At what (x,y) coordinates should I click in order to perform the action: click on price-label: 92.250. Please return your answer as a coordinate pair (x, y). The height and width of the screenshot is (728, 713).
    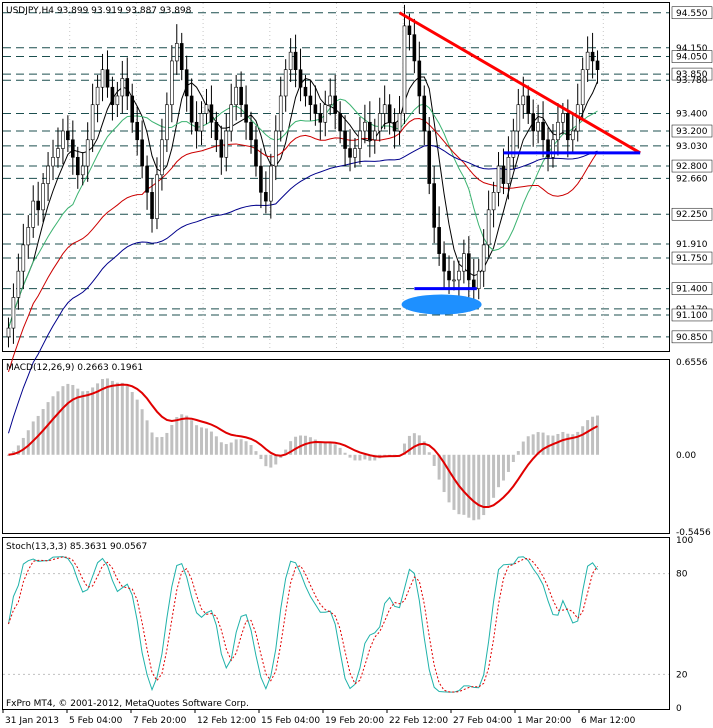
    Looking at the image, I should click on (692, 215).